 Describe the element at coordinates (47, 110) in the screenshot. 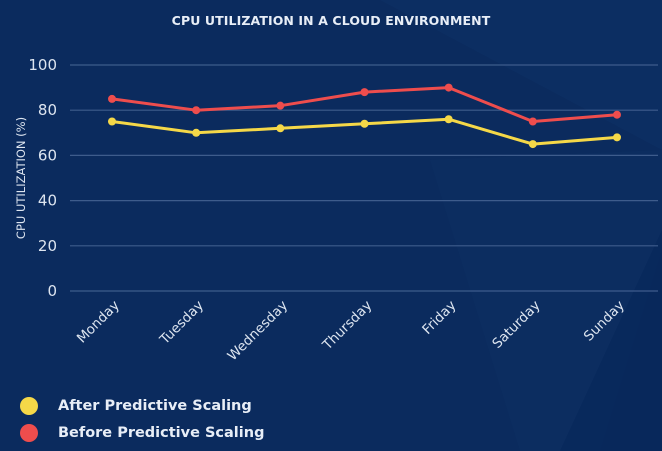

I see `y-tick-label: 80` at that location.